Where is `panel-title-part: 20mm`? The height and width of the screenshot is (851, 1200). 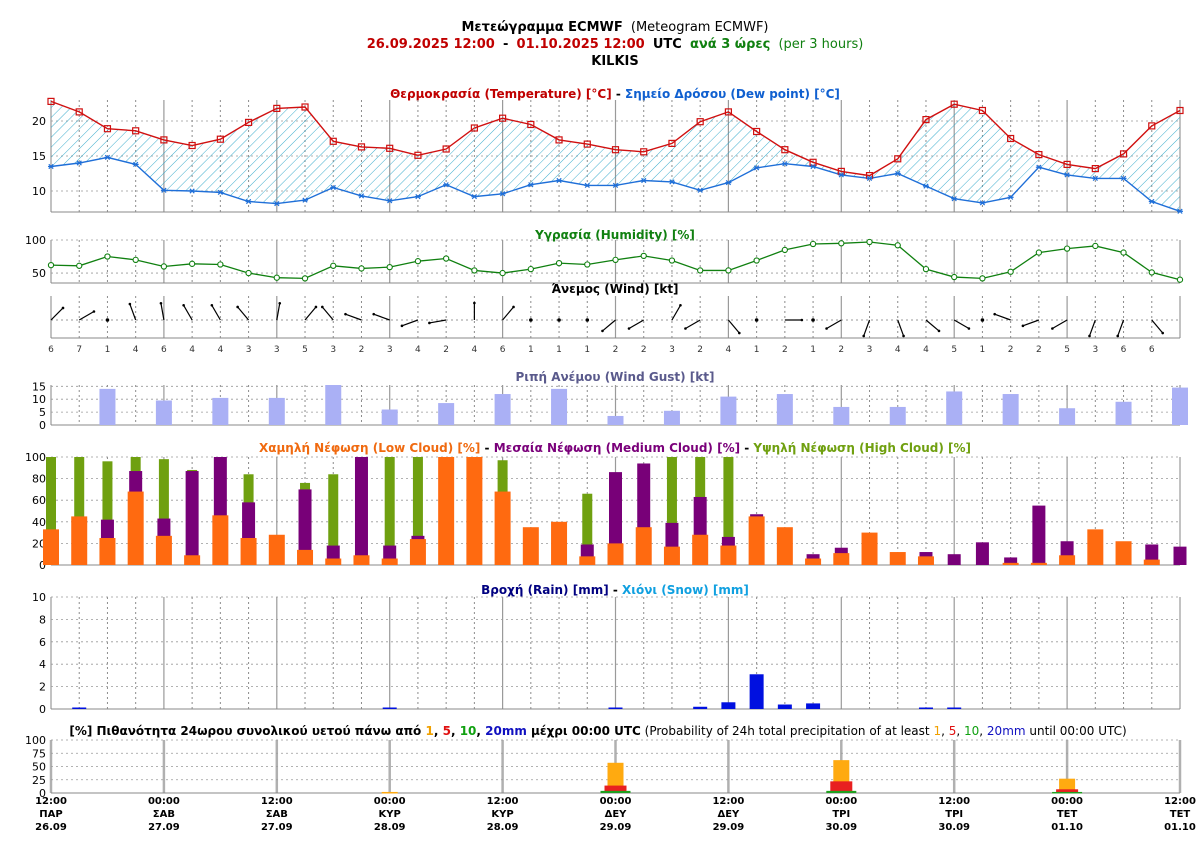
panel-title-part: 20mm is located at coordinates (506, 731).